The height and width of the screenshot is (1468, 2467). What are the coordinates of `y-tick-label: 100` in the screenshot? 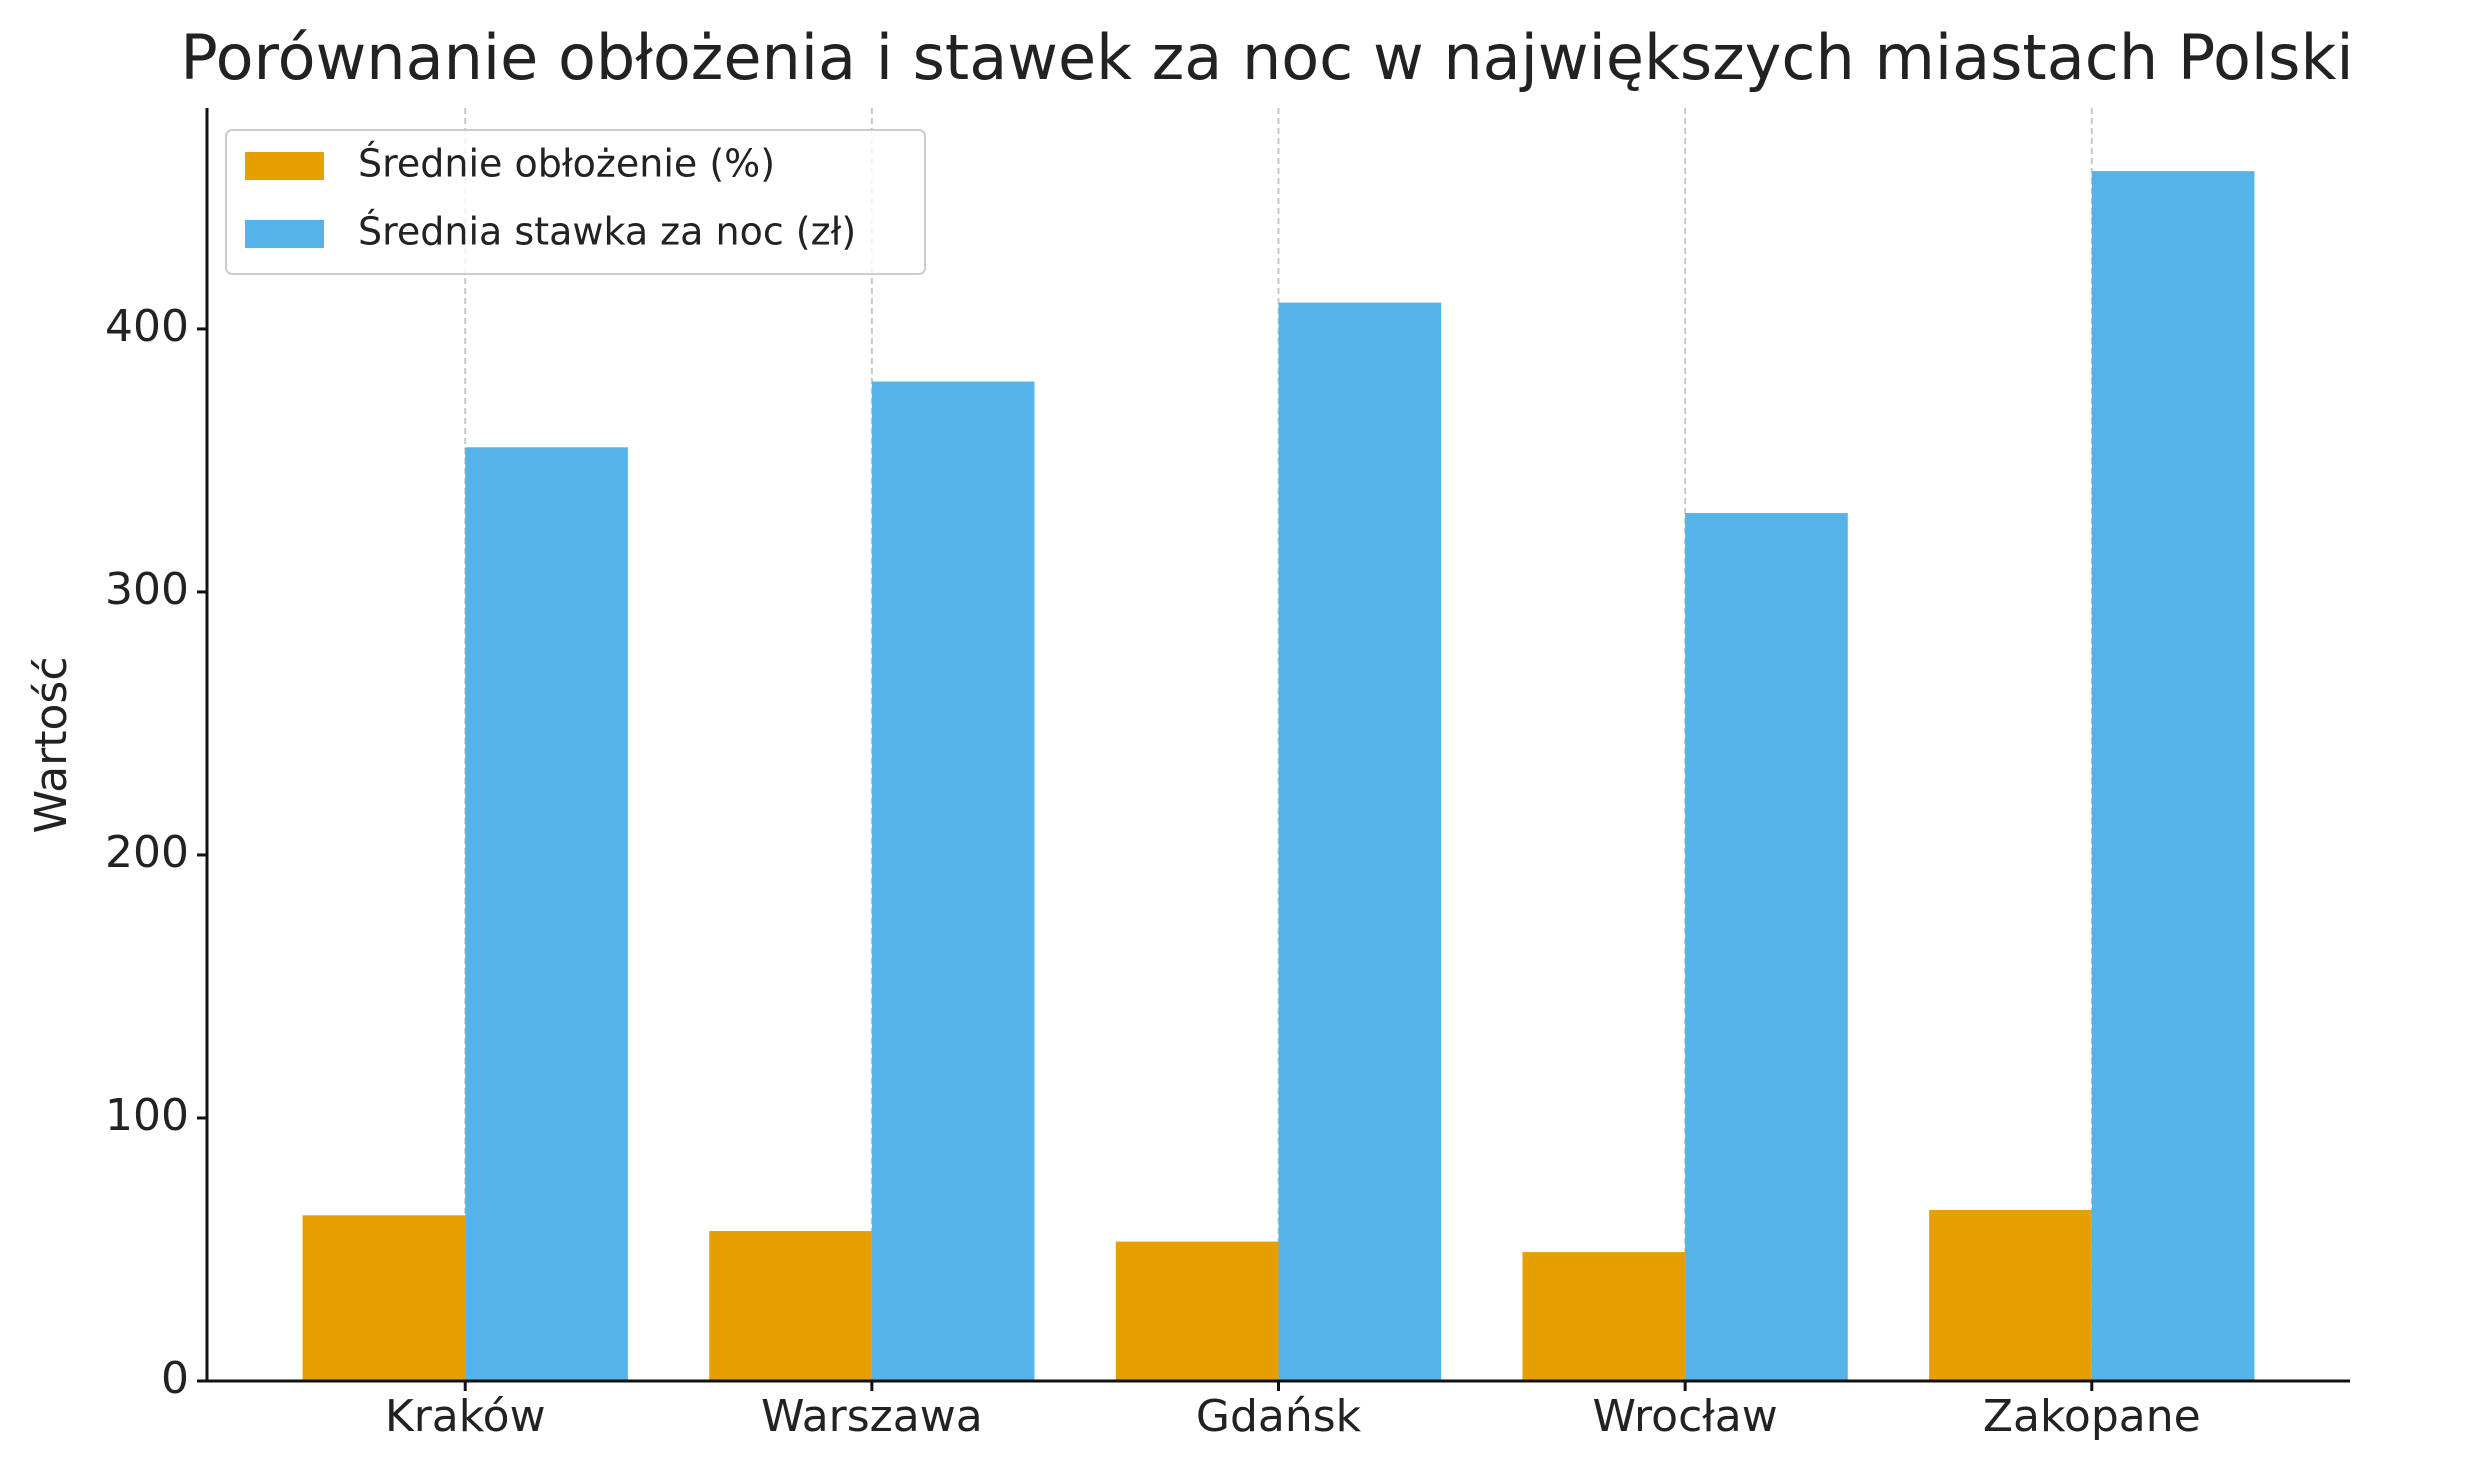 It's located at (147, 1115).